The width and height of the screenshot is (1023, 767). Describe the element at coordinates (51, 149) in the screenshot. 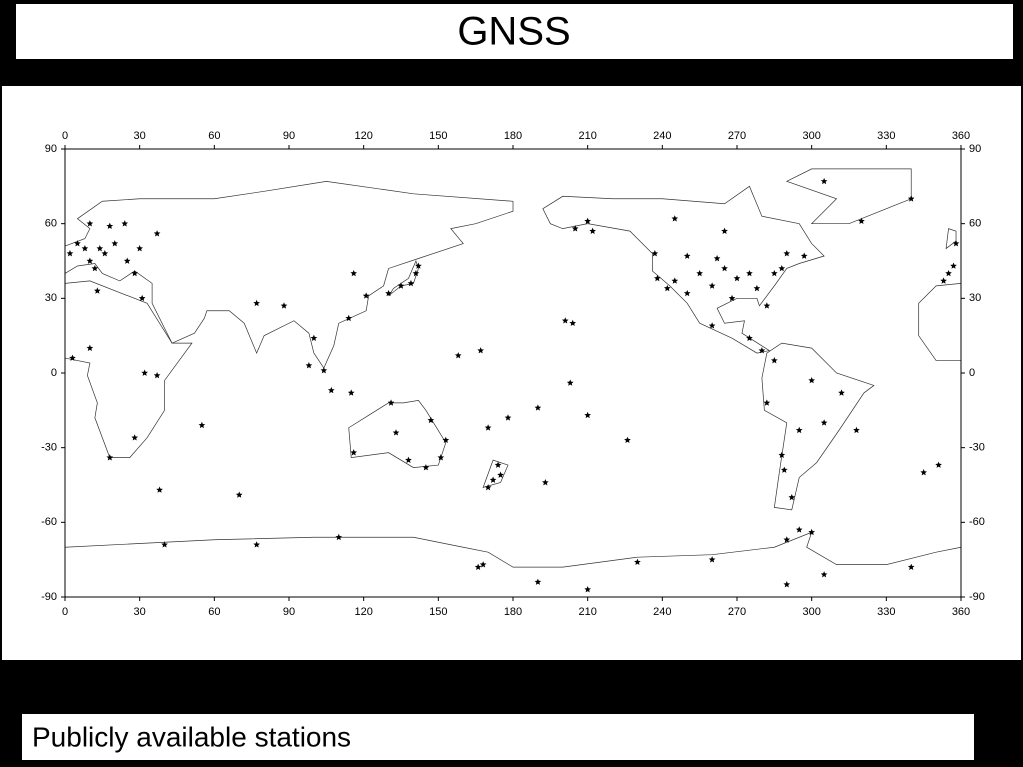

I see `y-tick-label: 90` at that location.